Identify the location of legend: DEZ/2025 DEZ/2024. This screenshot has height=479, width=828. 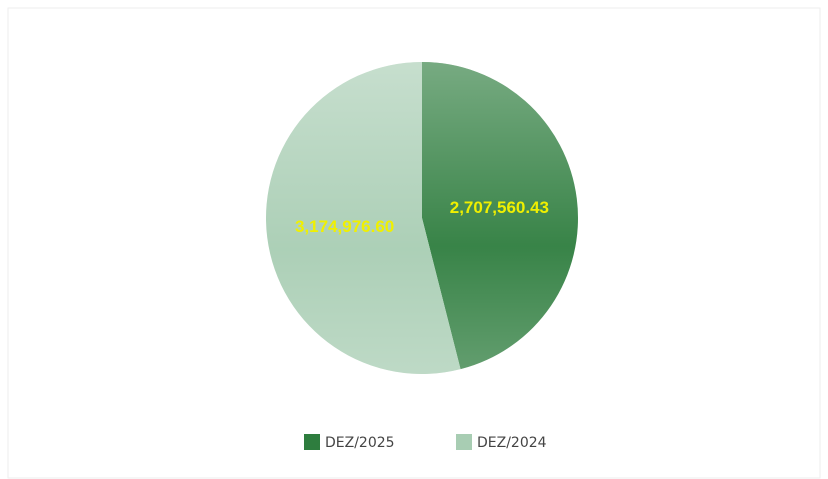
(425, 442).